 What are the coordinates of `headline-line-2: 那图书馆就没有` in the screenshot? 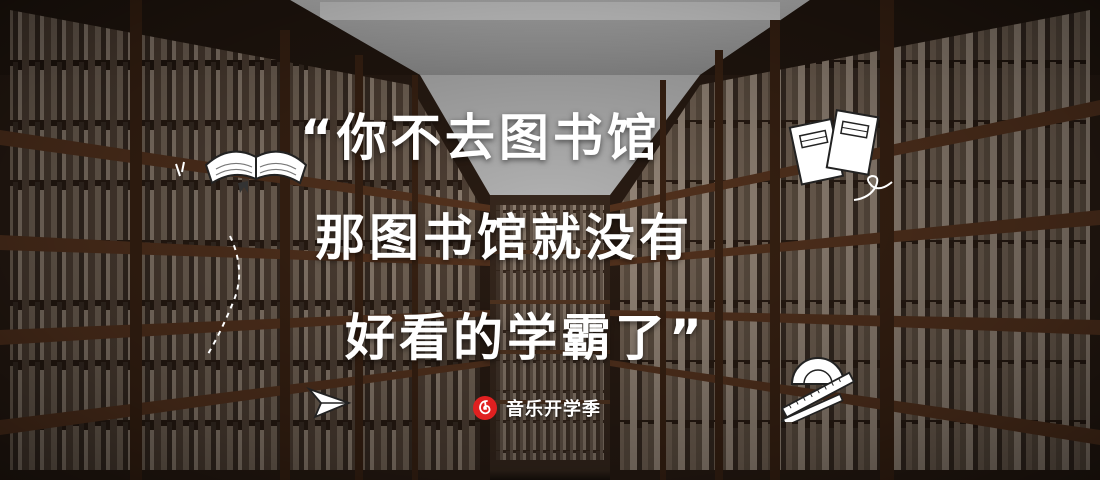 It's located at (504, 238).